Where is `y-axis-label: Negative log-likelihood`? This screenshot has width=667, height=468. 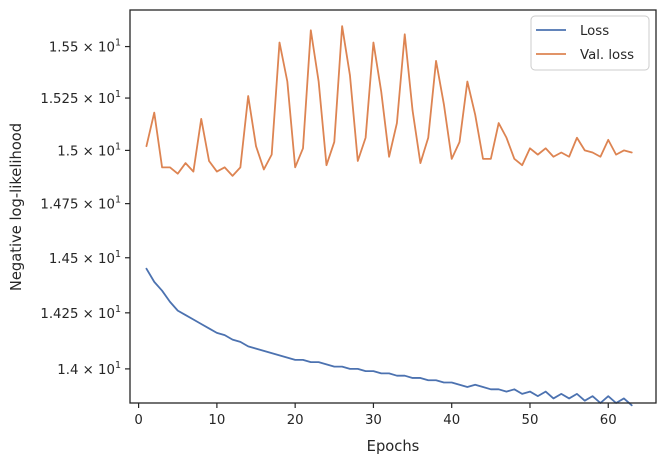 y-axis-label: Negative log-likelihood is located at coordinates (16, 207).